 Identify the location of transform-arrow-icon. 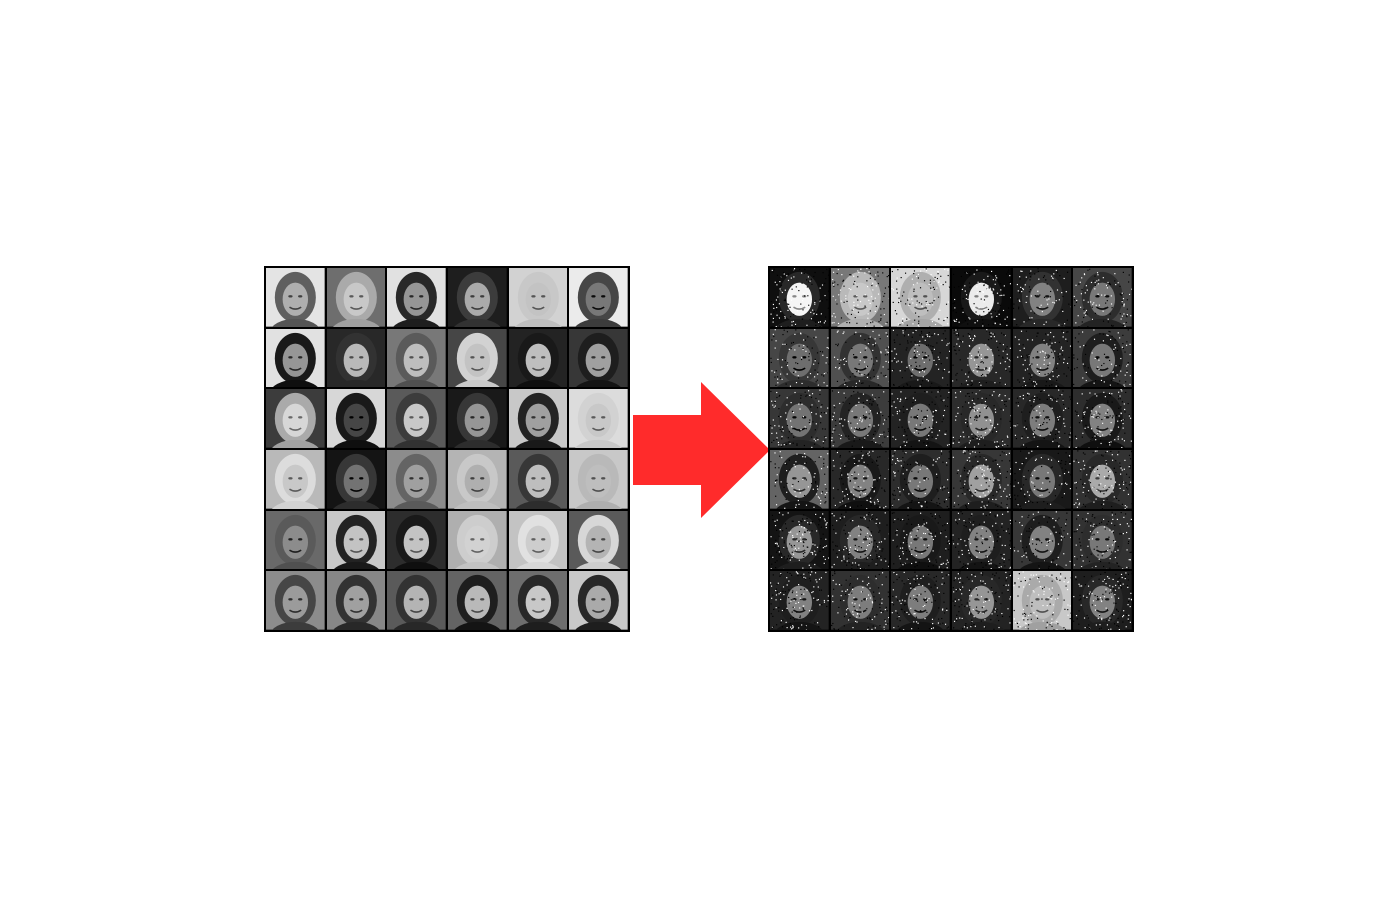
(701, 450).